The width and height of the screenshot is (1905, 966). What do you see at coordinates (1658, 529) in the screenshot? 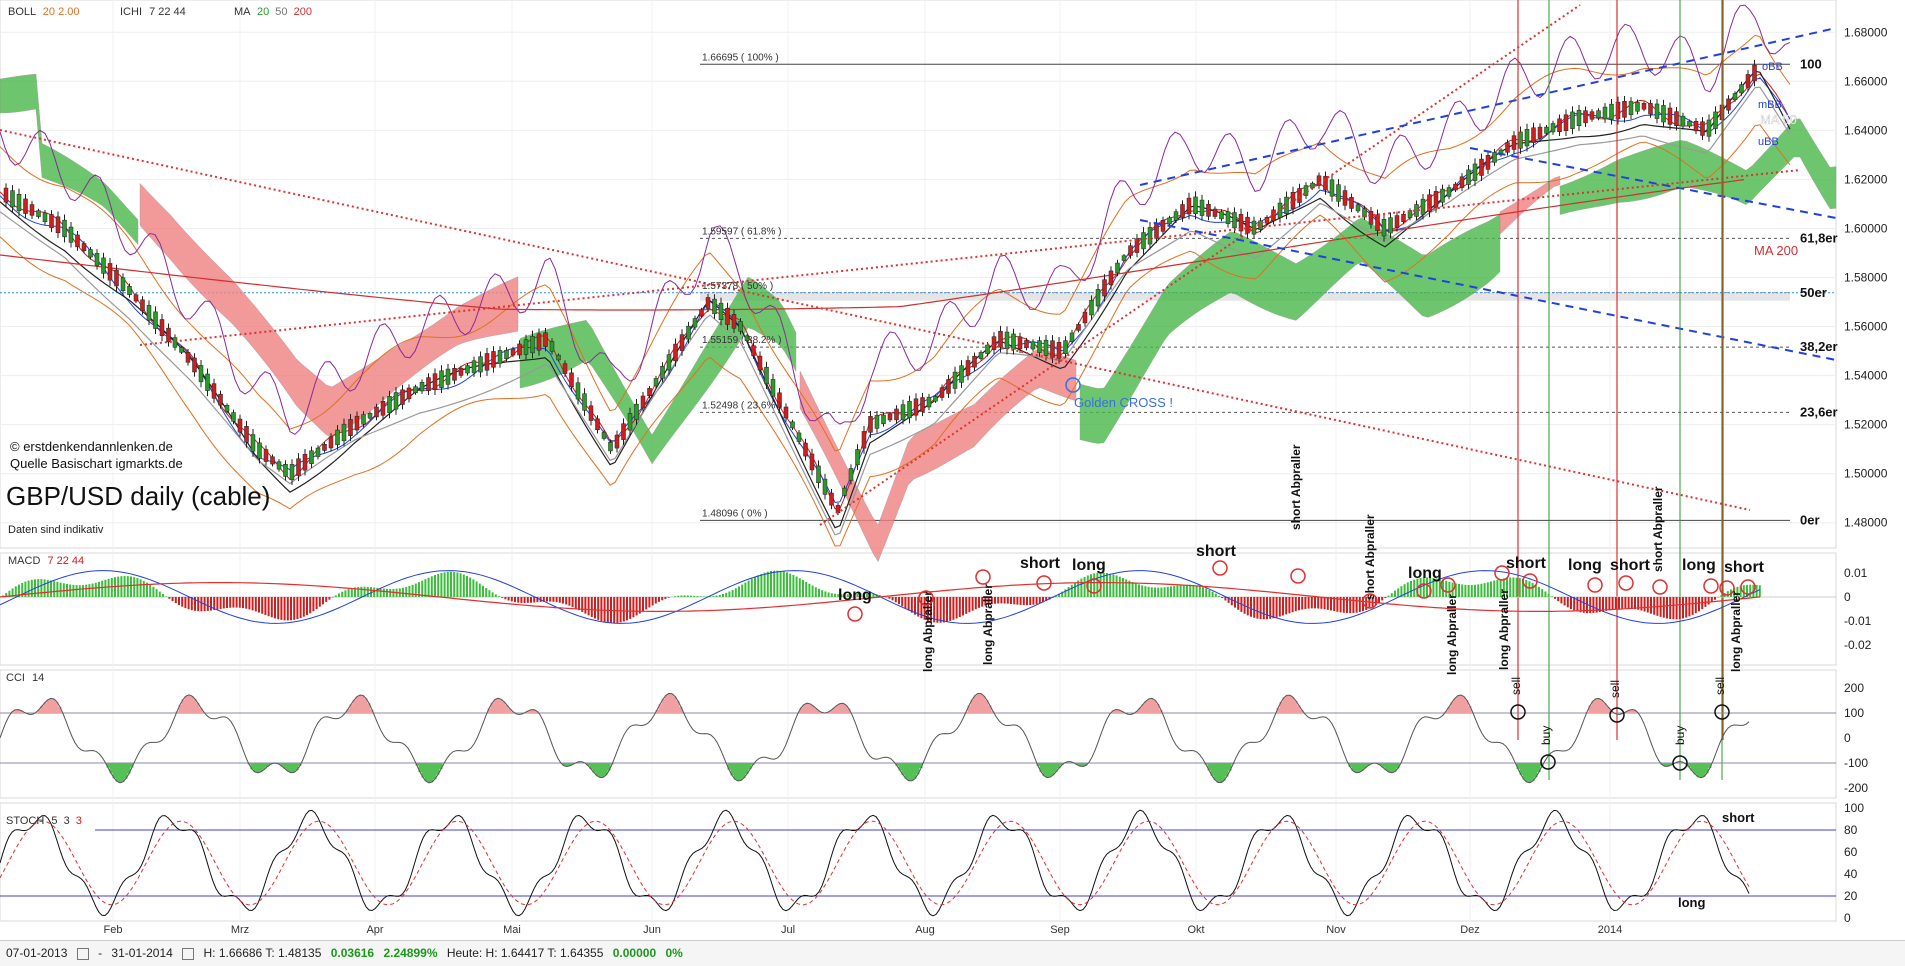
I see `macd-signal-label: short Abpraller` at bounding box center [1658, 529].